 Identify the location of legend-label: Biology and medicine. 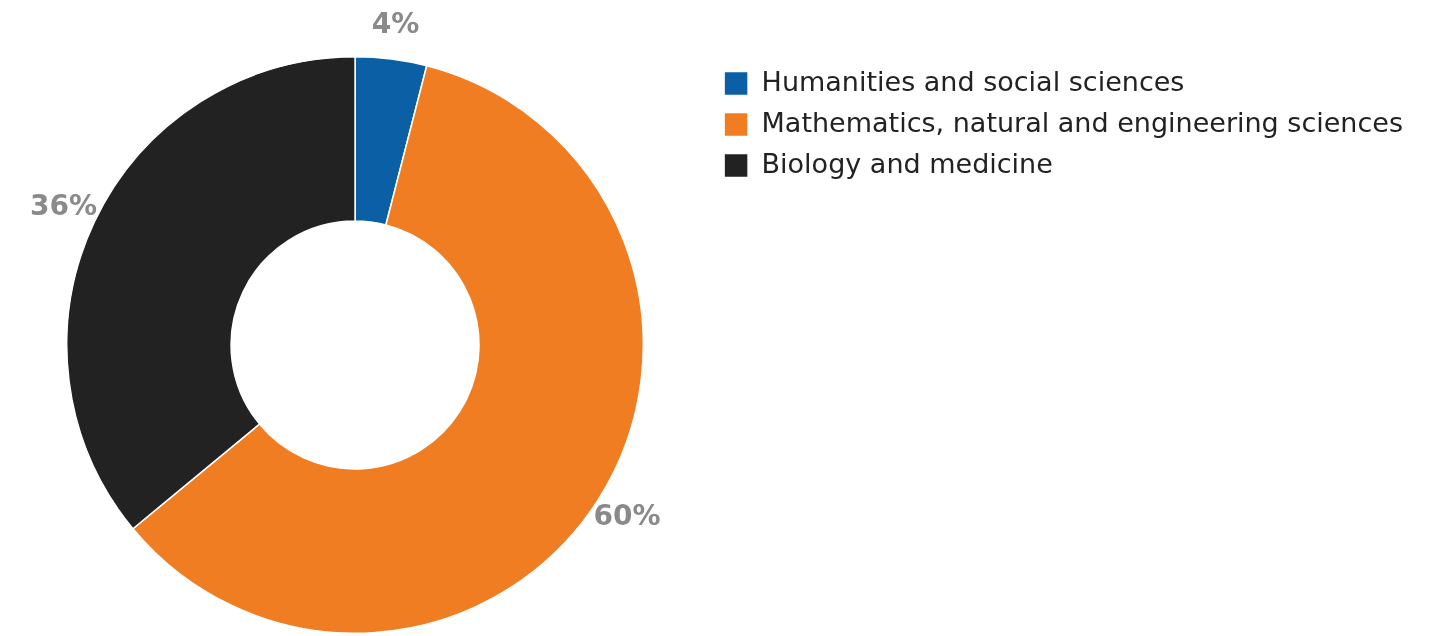
(907, 163).